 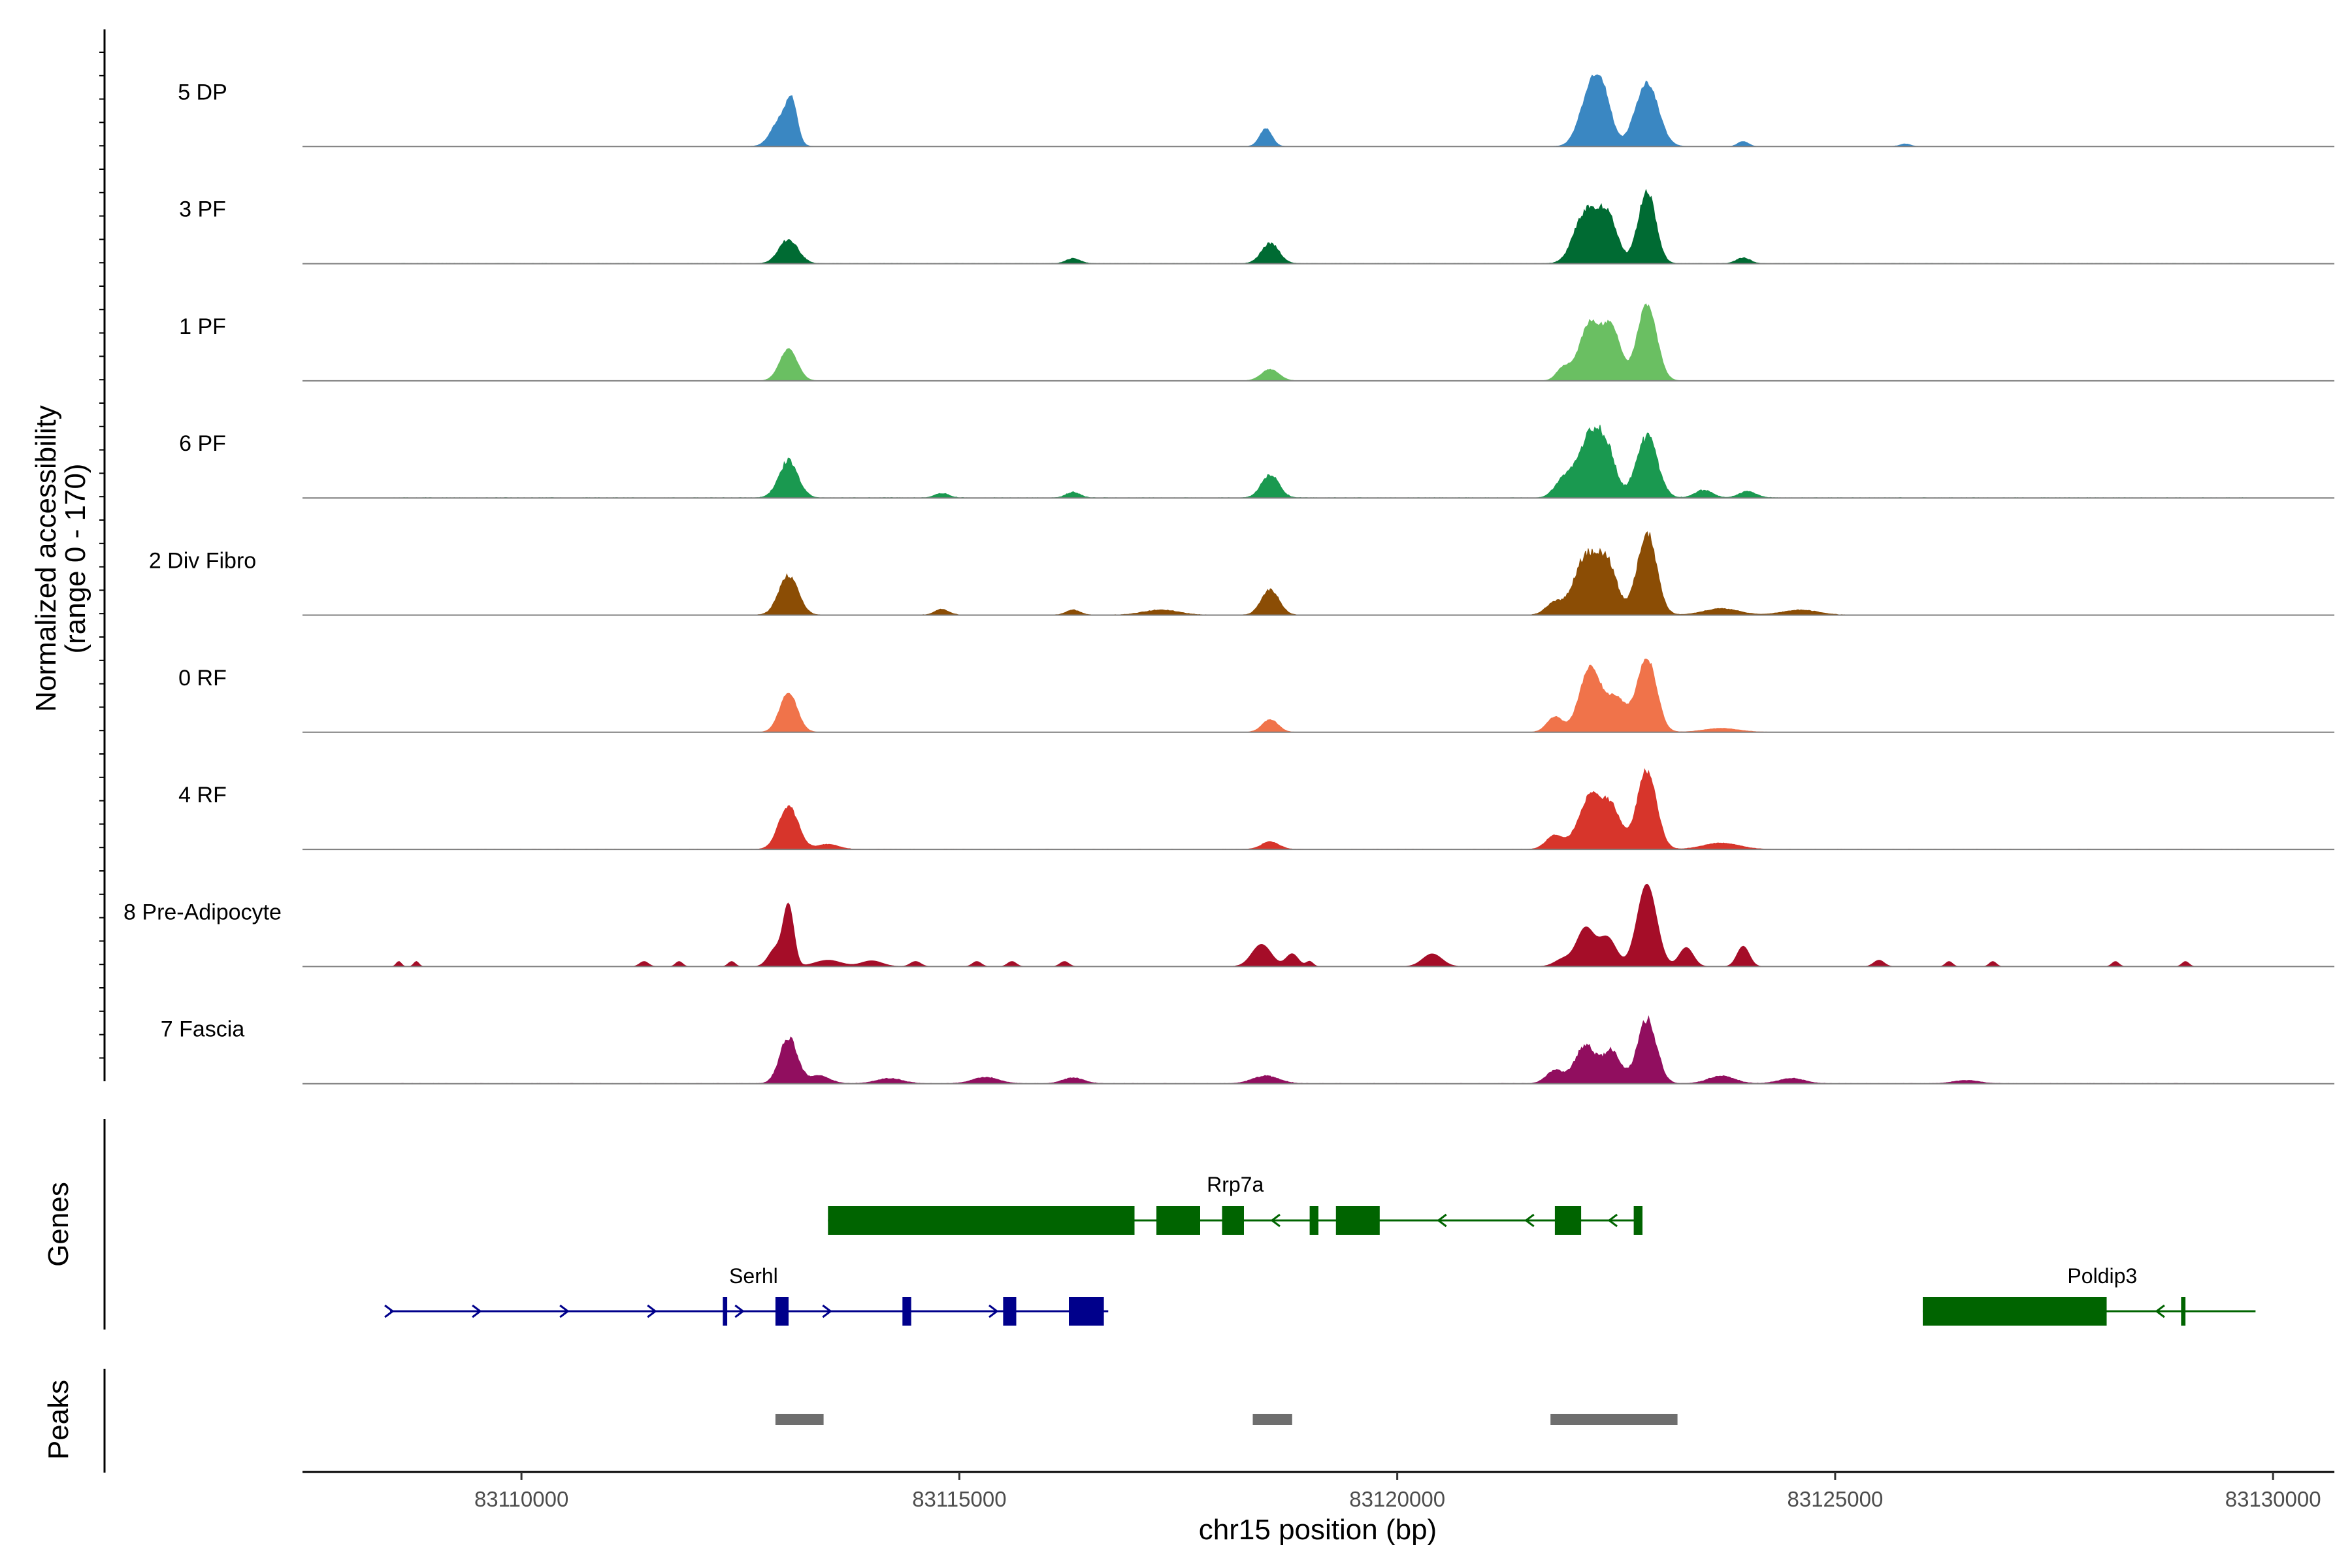 I want to click on gene-label: Poldip3, so click(x=2102, y=1276).